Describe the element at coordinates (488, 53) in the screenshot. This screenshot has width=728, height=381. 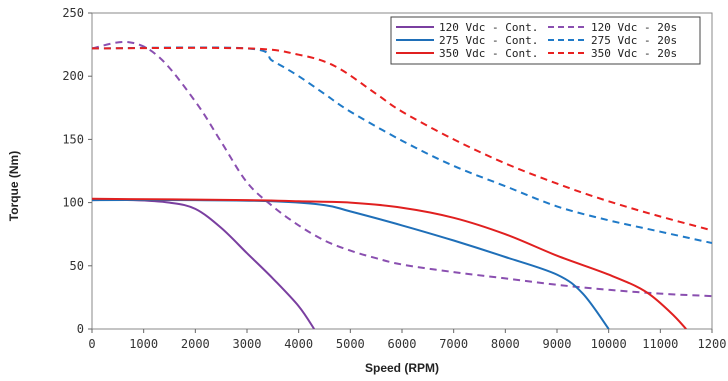
I see `legend-label-4: 350 Vdc - Cont.` at that location.